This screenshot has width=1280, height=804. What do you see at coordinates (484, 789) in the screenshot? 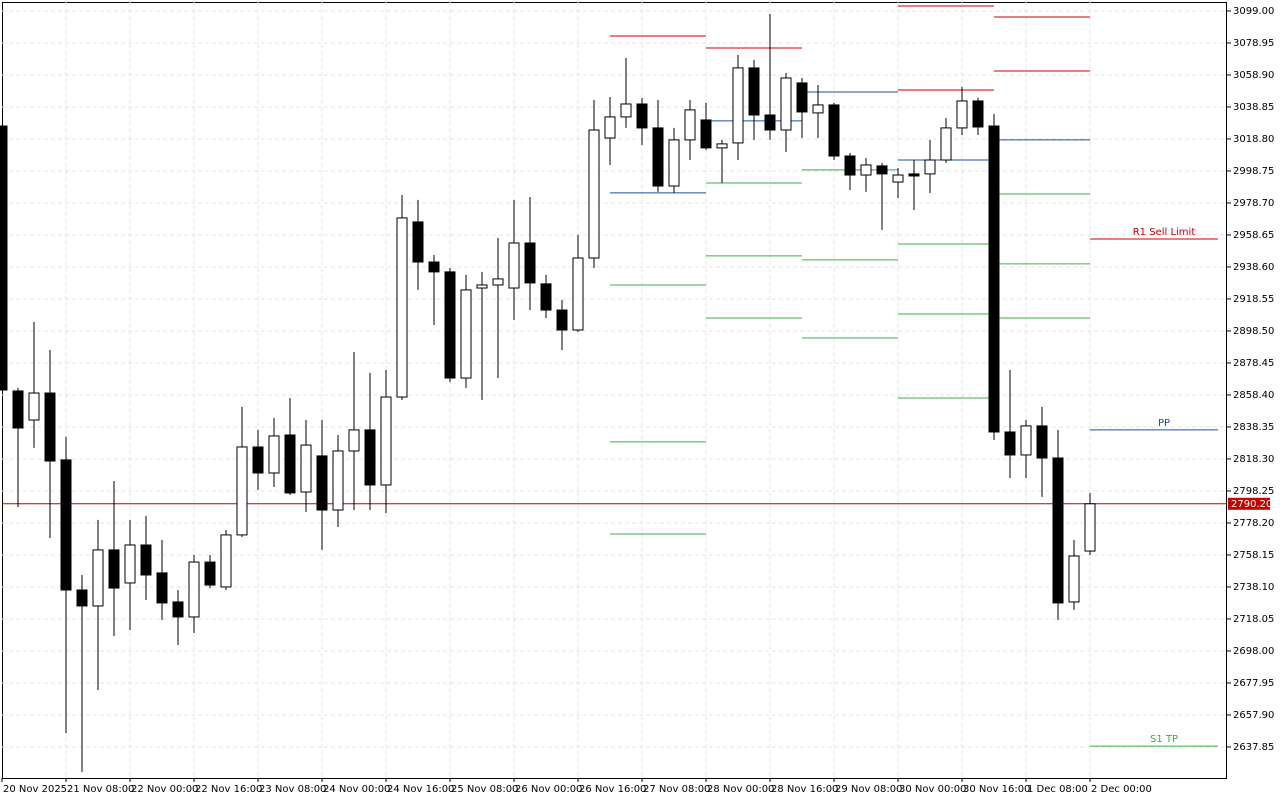
I see `x-tick-label: 25 Nov 08:00` at bounding box center [484, 789].